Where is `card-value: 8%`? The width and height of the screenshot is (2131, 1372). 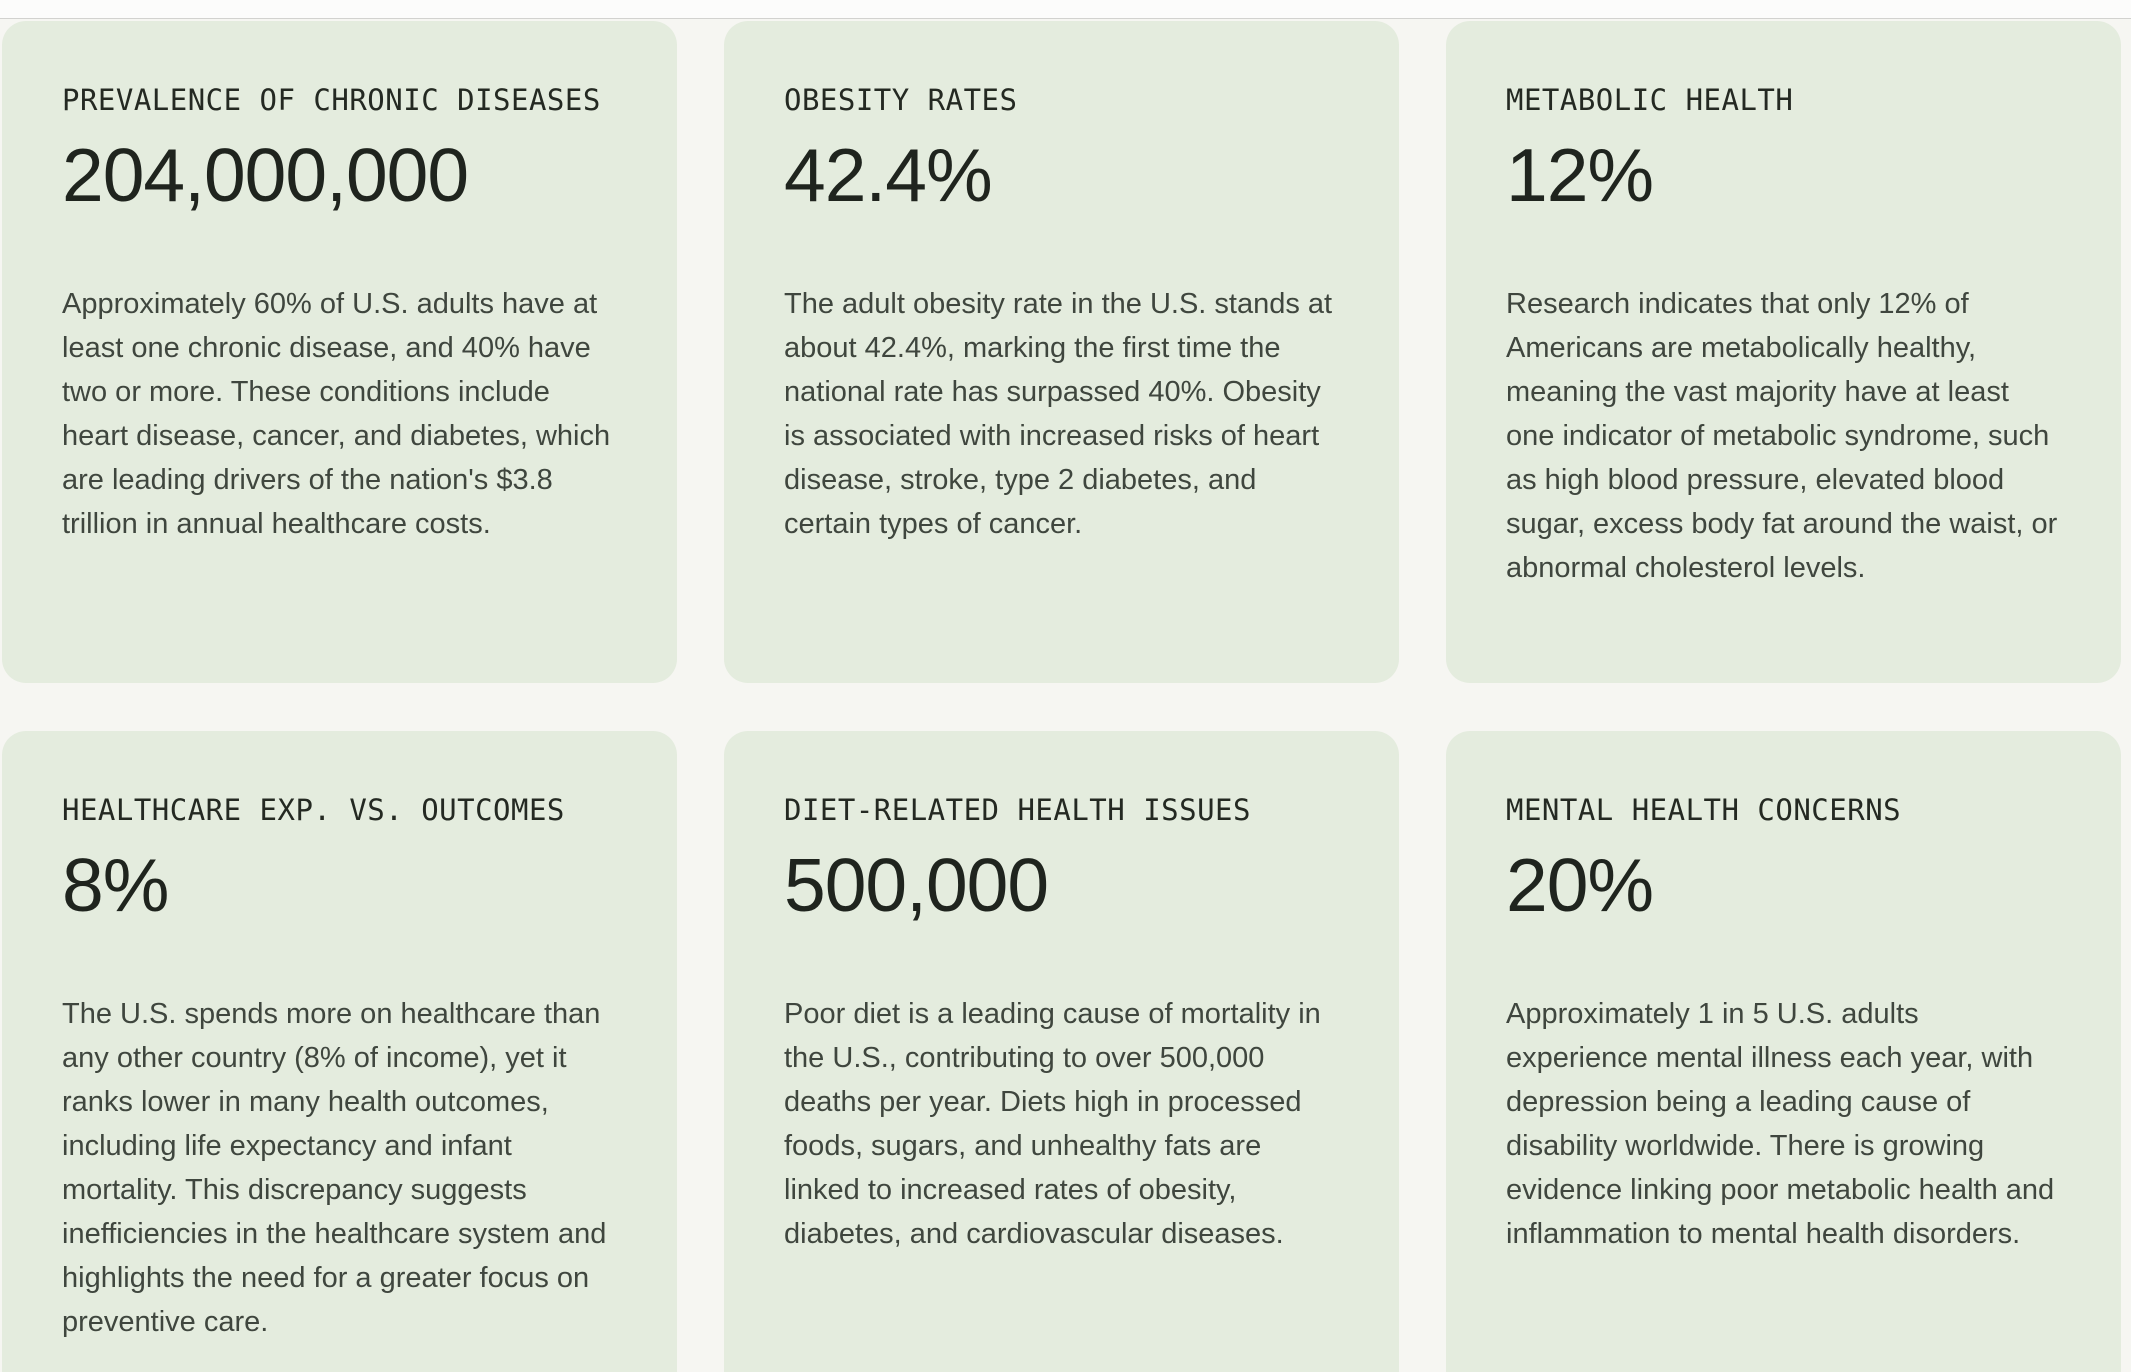 card-value: 8% is located at coordinates (115, 885).